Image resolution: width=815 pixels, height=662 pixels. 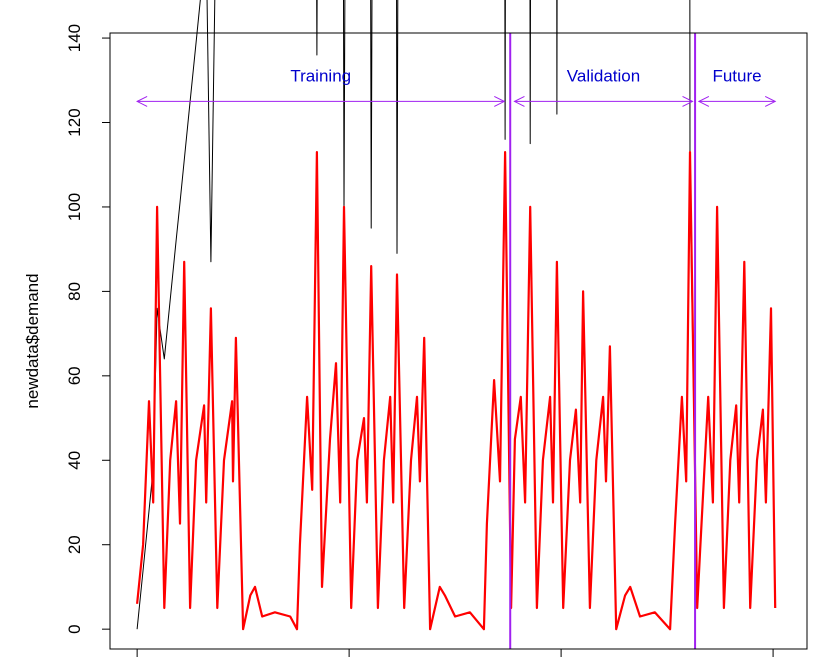 I want to click on annotation: Validation, so click(x=603, y=75).